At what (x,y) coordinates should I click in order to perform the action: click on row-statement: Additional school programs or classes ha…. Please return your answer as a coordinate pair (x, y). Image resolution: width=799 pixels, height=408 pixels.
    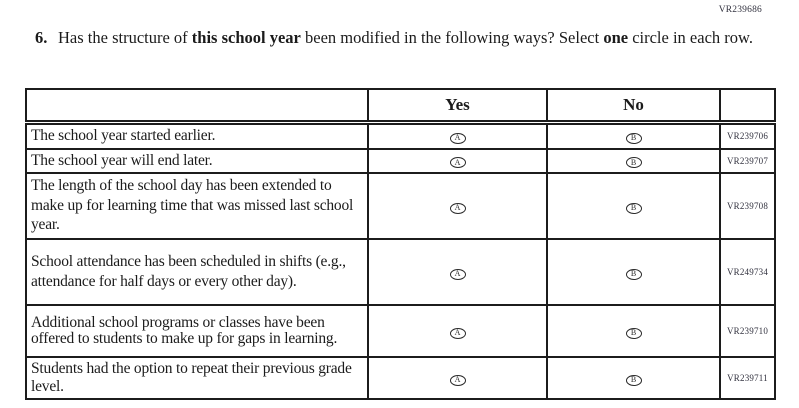
    Looking at the image, I should click on (197, 331).